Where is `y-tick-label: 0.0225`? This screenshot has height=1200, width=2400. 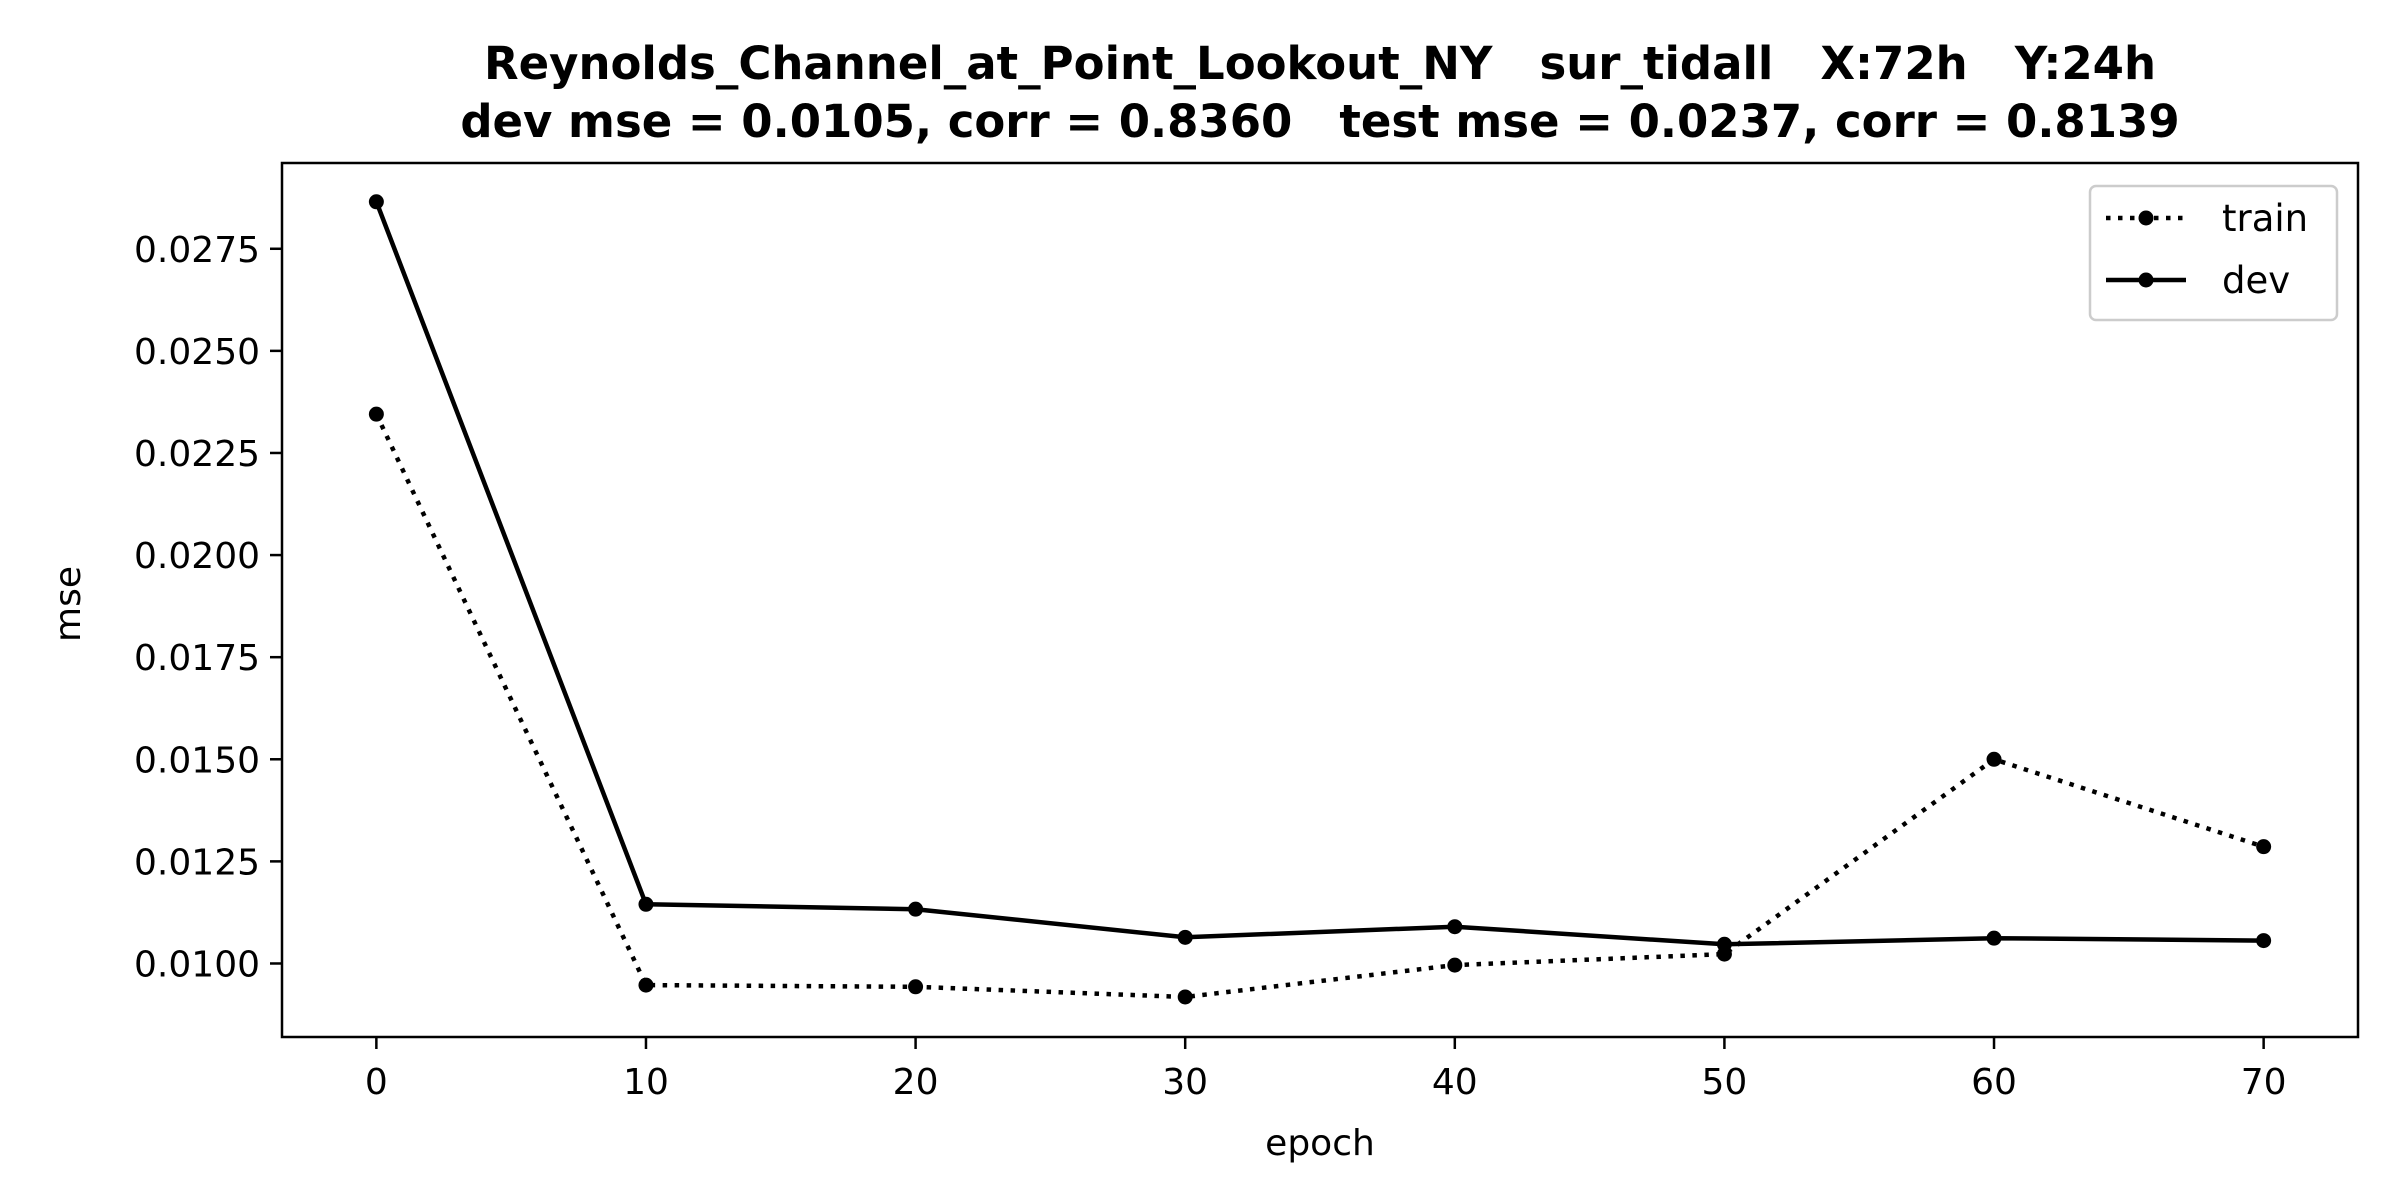
y-tick-label: 0.0225 is located at coordinates (197, 454).